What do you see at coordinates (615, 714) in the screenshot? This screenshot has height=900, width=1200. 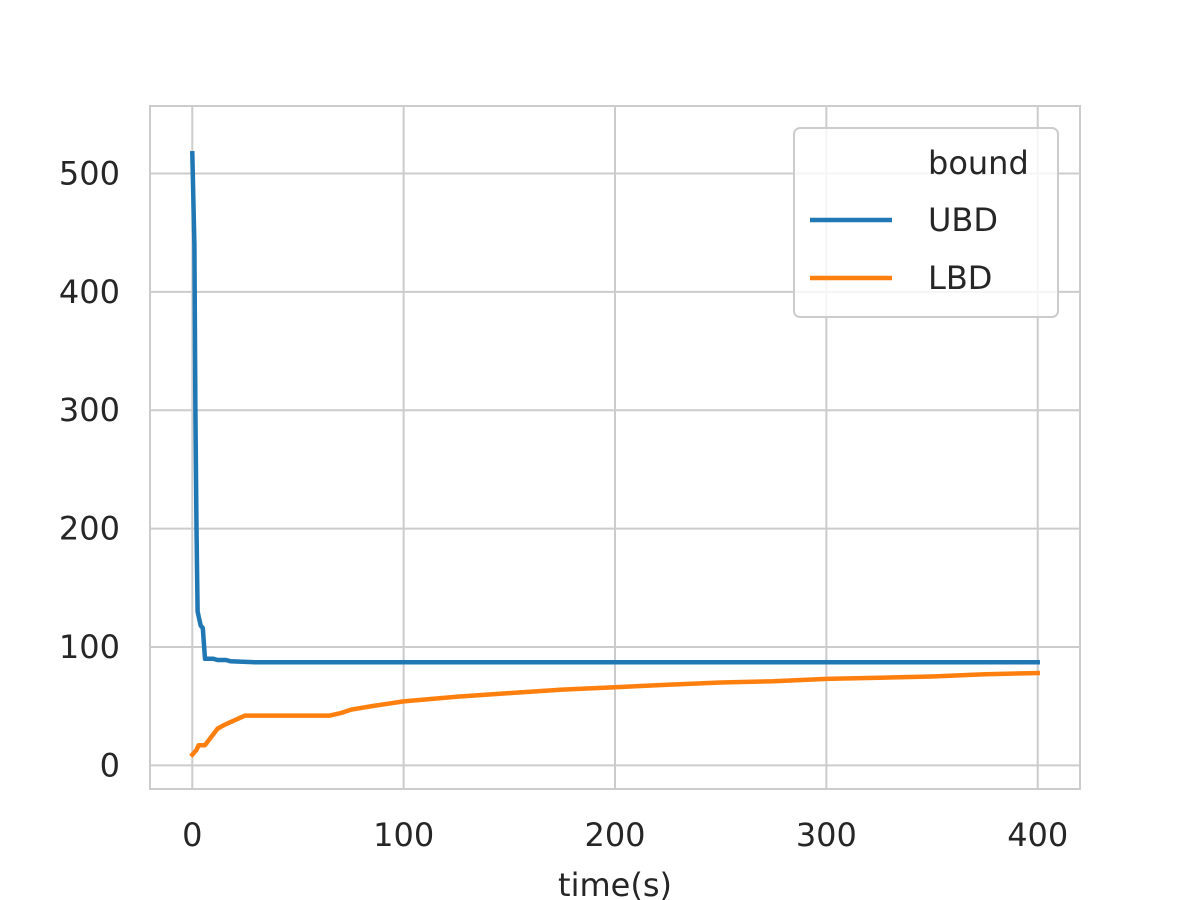 I see `series-line-lbd` at bounding box center [615, 714].